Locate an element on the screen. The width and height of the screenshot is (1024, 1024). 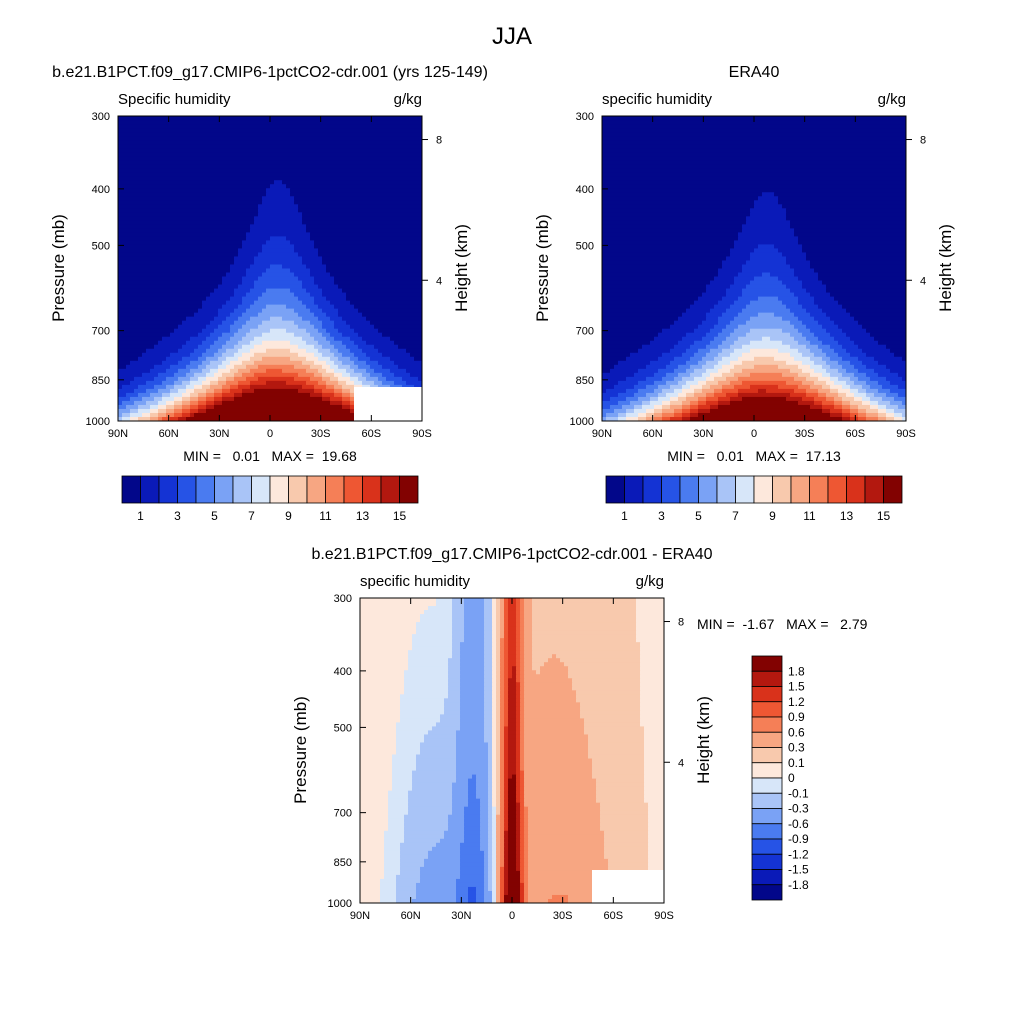
panel-diff-xtick-label: 30N is located at coordinates (461, 916).